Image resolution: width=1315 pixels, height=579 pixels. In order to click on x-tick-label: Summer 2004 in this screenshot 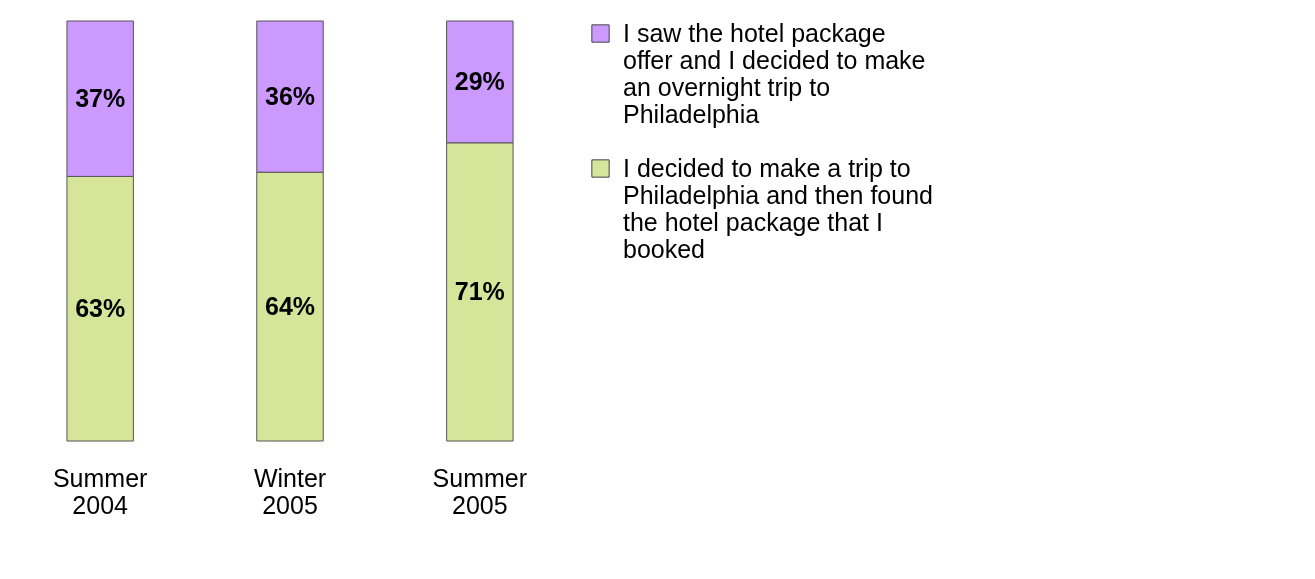, I will do `click(100, 491)`.